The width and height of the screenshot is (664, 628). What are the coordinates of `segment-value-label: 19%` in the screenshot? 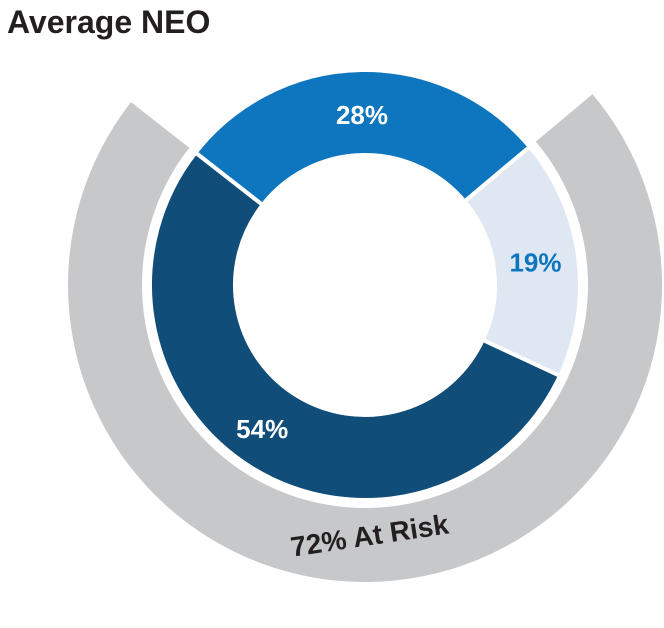 It's located at (535, 263).